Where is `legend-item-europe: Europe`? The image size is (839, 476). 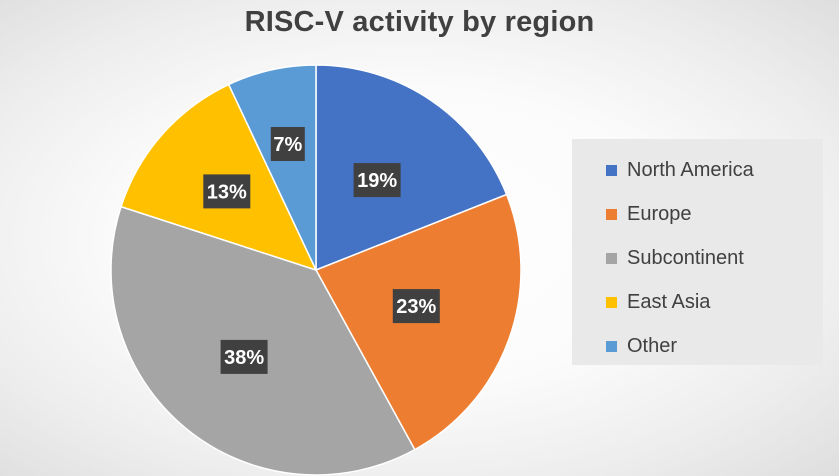 legend-item-europe: Europe is located at coordinates (697, 214).